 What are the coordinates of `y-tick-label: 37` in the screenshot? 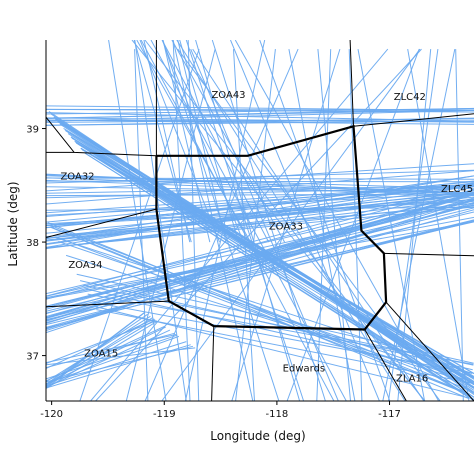 It's located at (32, 357).